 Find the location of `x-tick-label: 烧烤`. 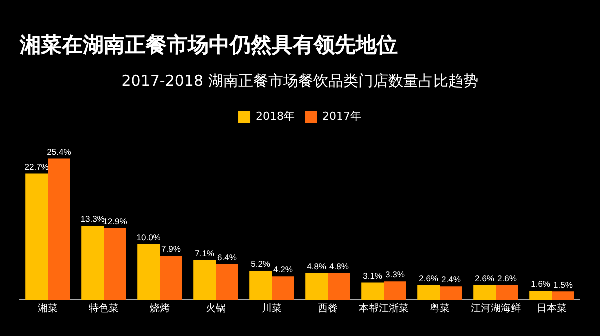

x-tick-label: 烧烤 is located at coordinates (160, 308).